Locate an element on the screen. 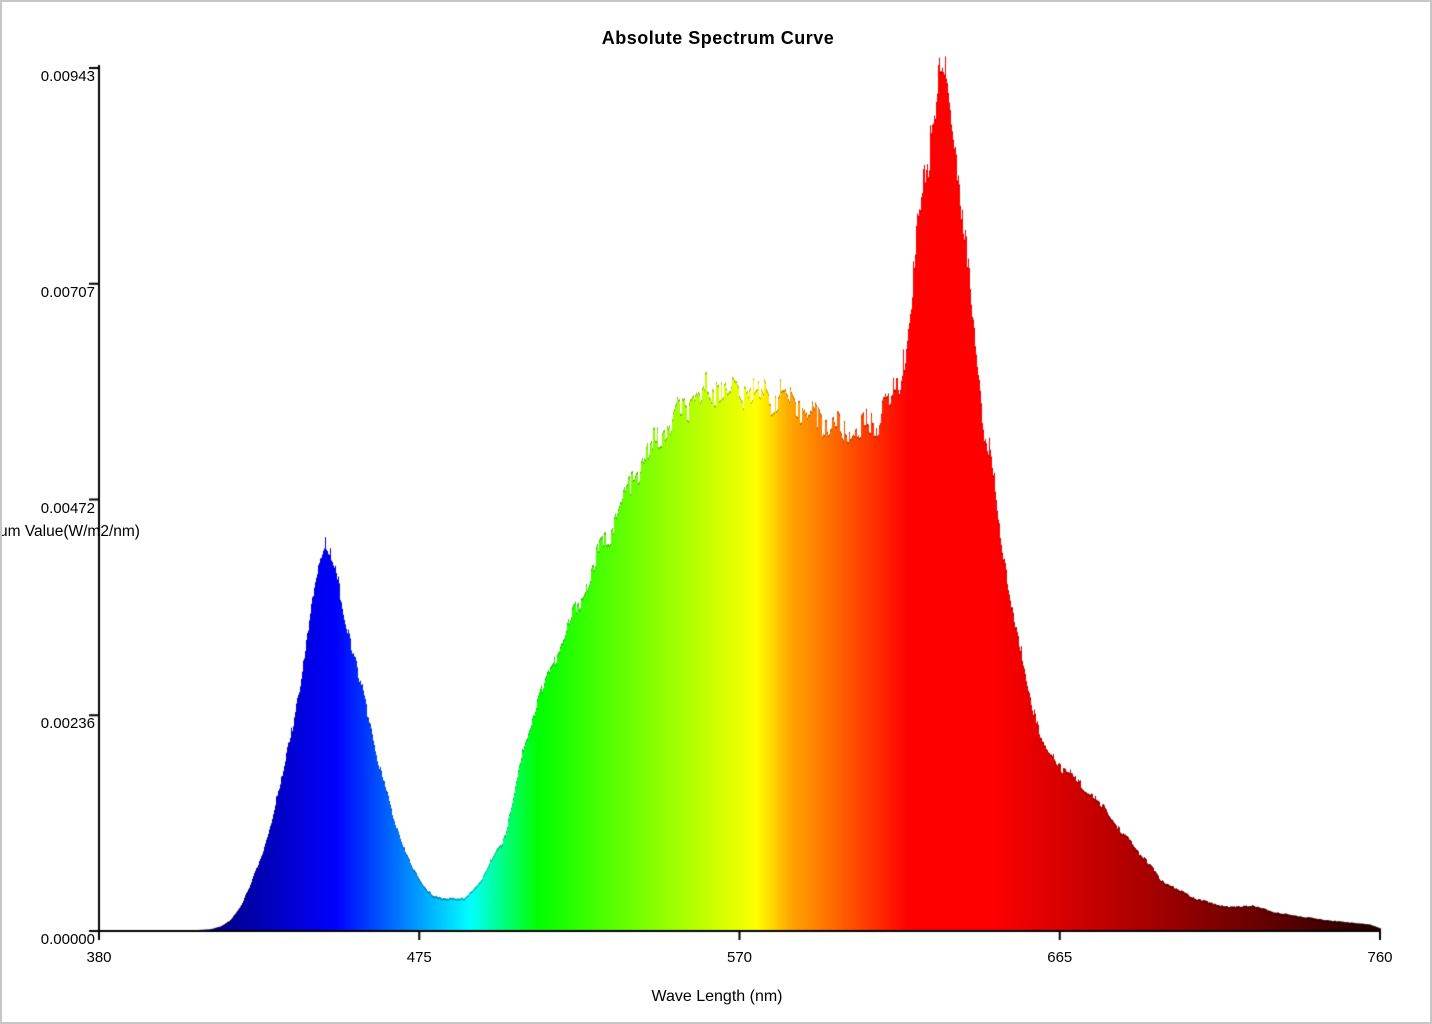 The image size is (1432, 1024). y-tick-label: 0.00707 is located at coordinates (67, 292).